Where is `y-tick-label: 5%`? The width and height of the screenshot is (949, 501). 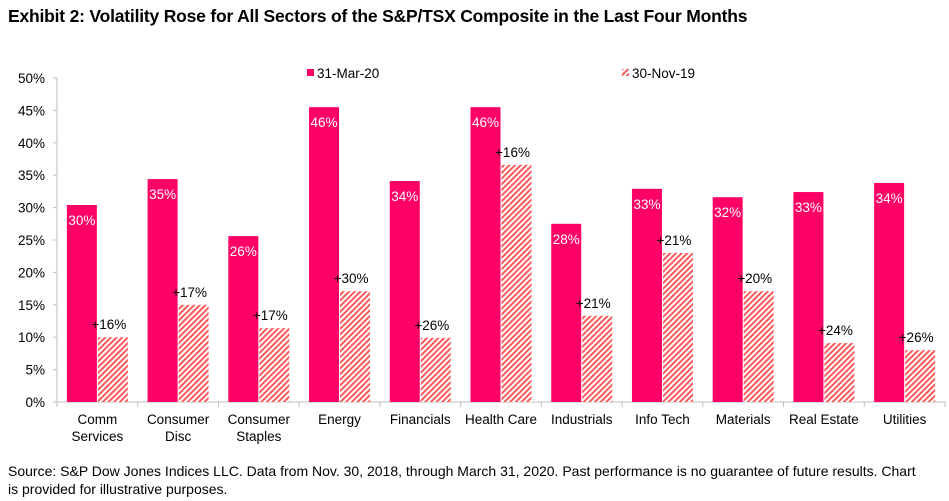
y-tick-label: 5% is located at coordinates (35, 370).